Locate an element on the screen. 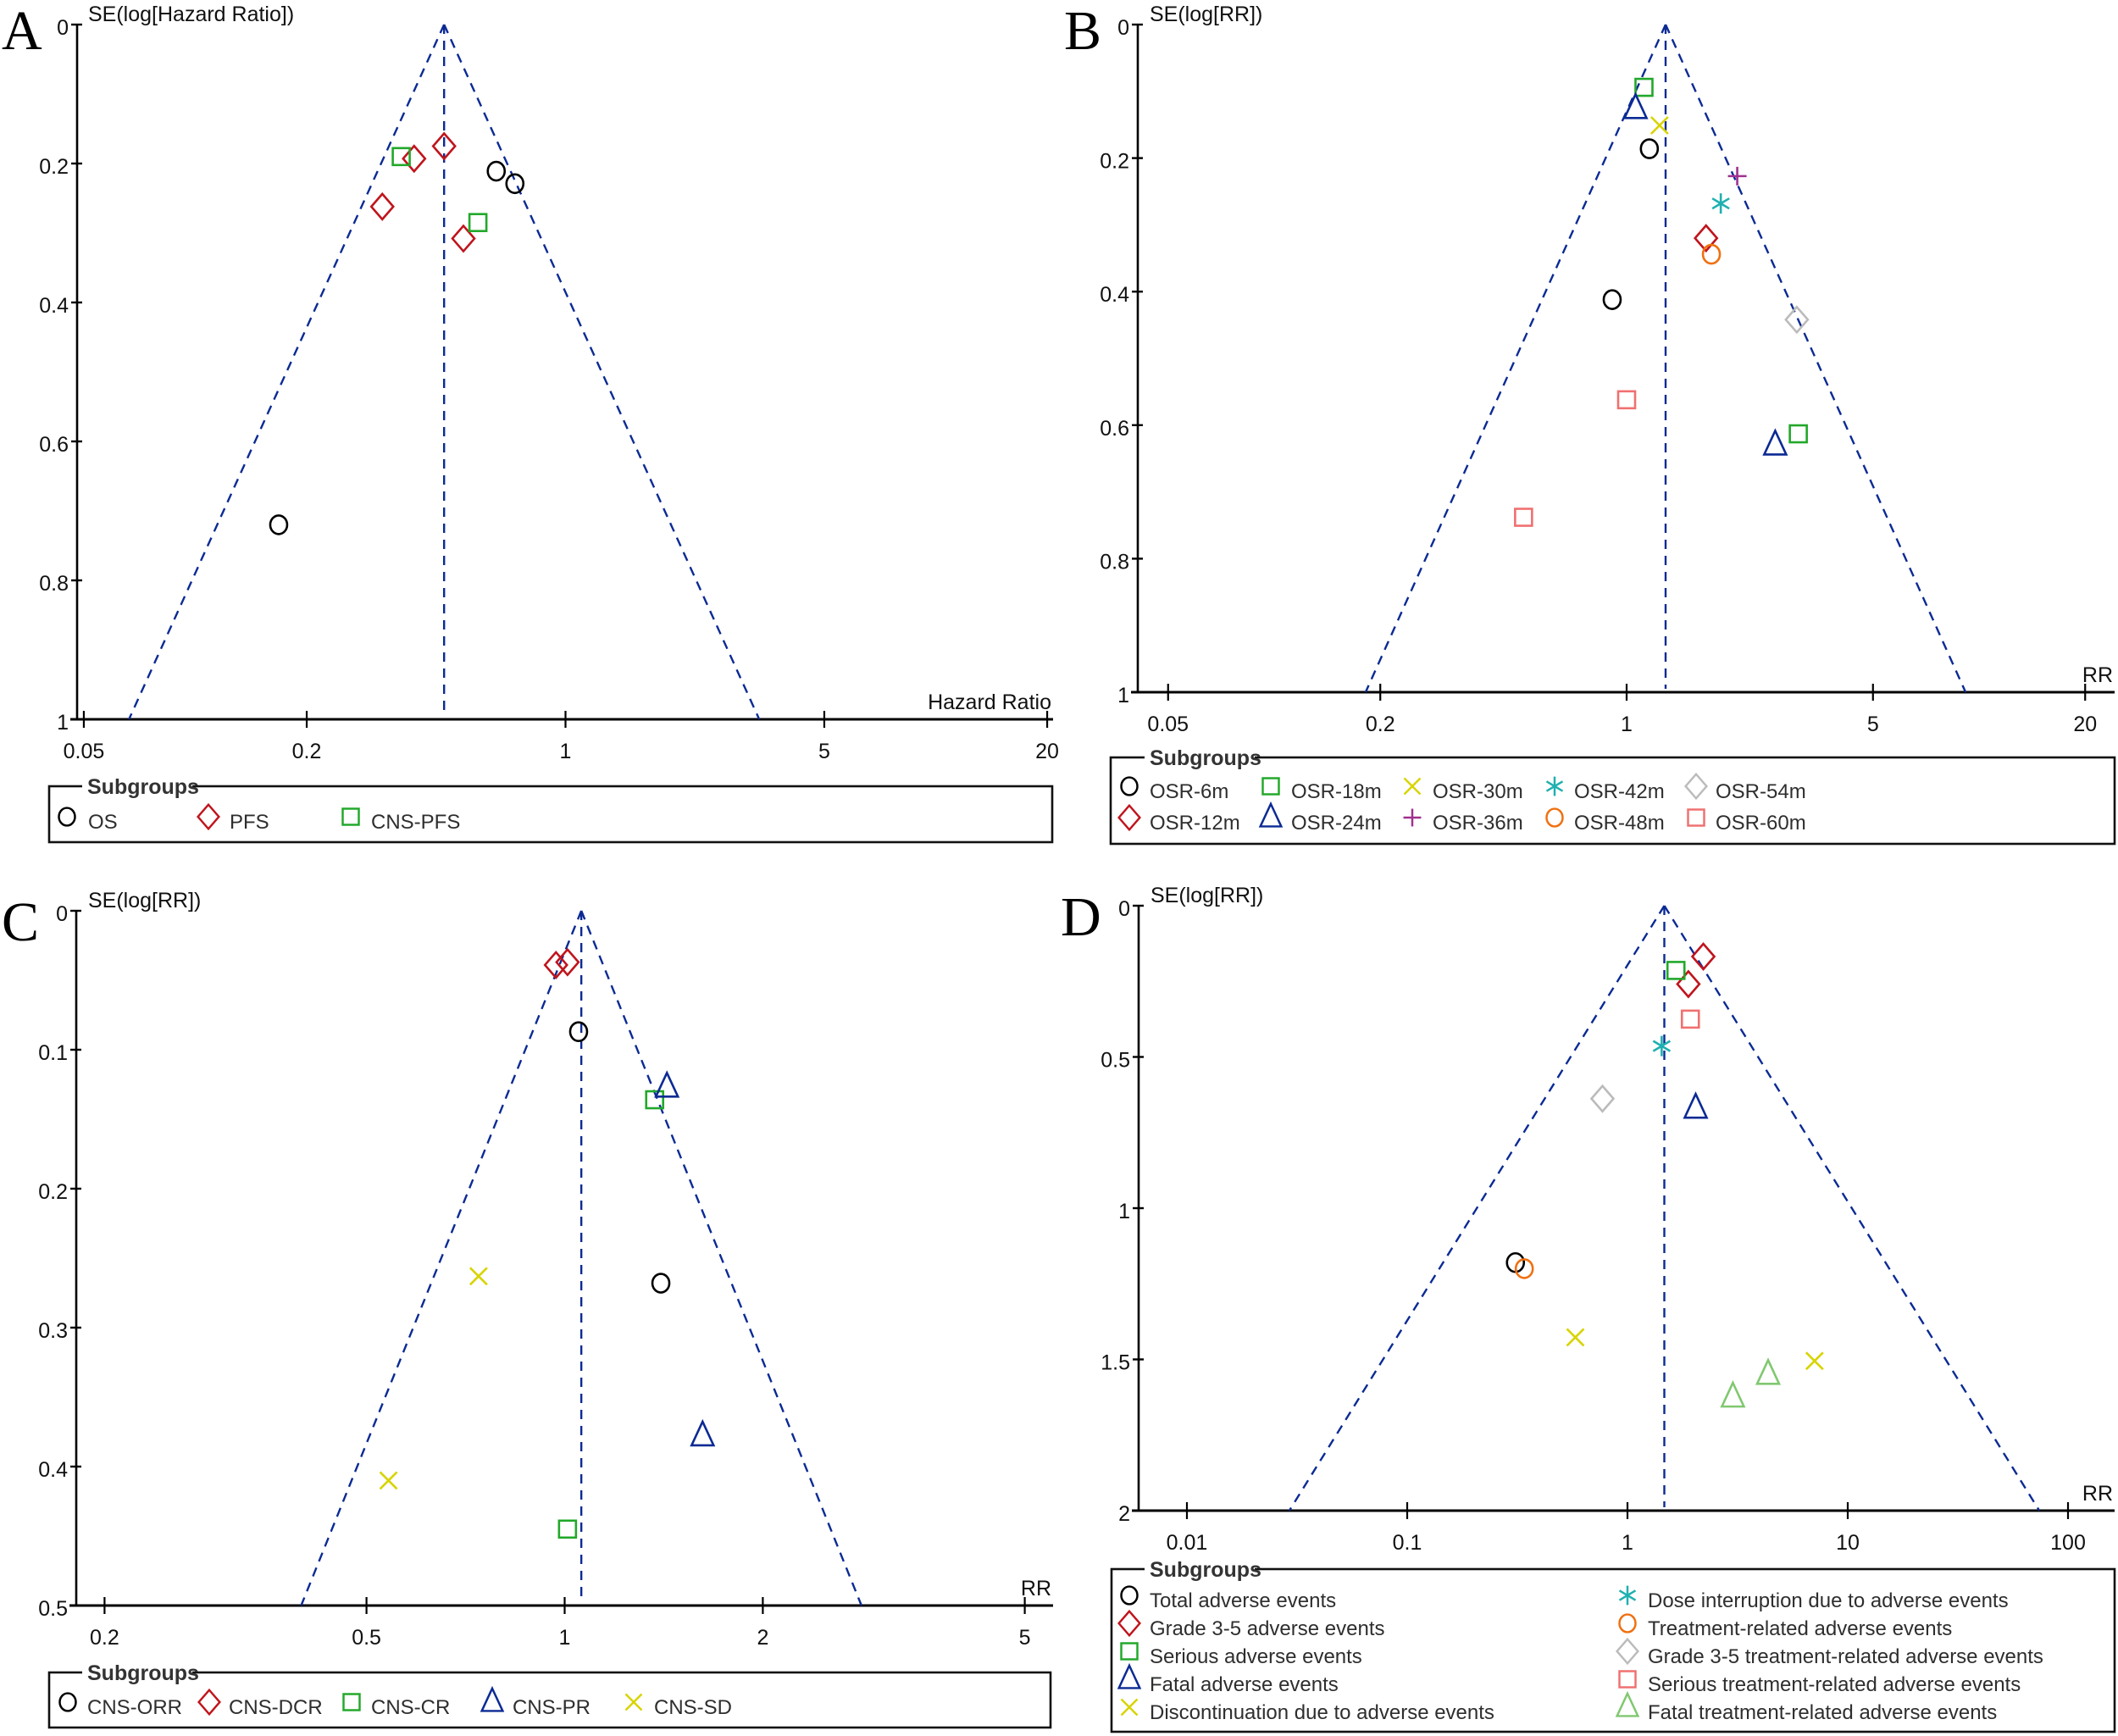 The height and width of the screenshot is (1736, 2118). data-point-cns-orr is located at coordinates (661, 1283).